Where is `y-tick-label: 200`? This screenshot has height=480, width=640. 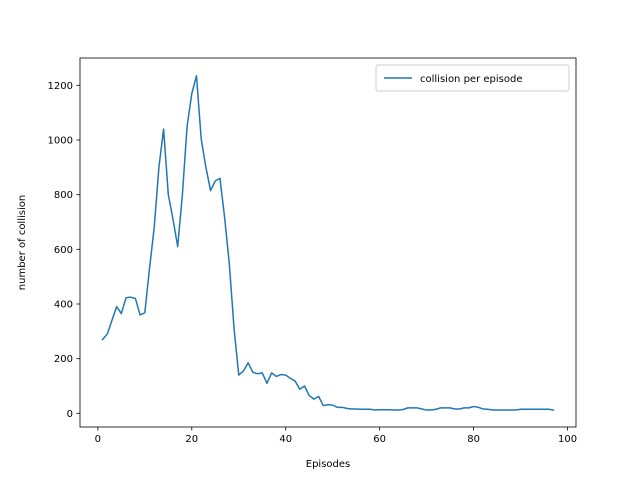 y-tick-label: 200 is located at coordinates (63, 359).